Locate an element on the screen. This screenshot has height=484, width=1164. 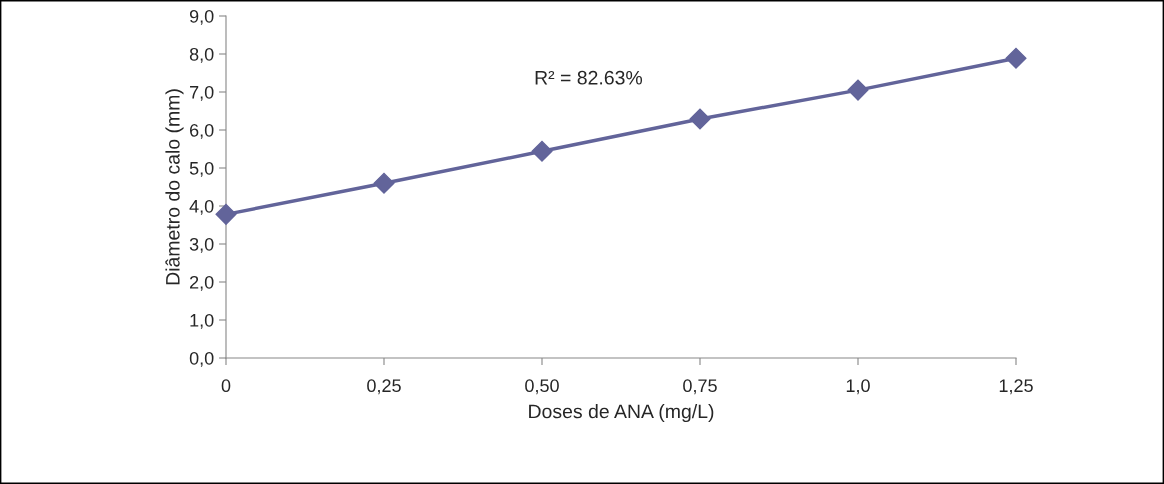
x-axis-title: Doses de ANA (mg/L) is located at coordinates (621, 413).